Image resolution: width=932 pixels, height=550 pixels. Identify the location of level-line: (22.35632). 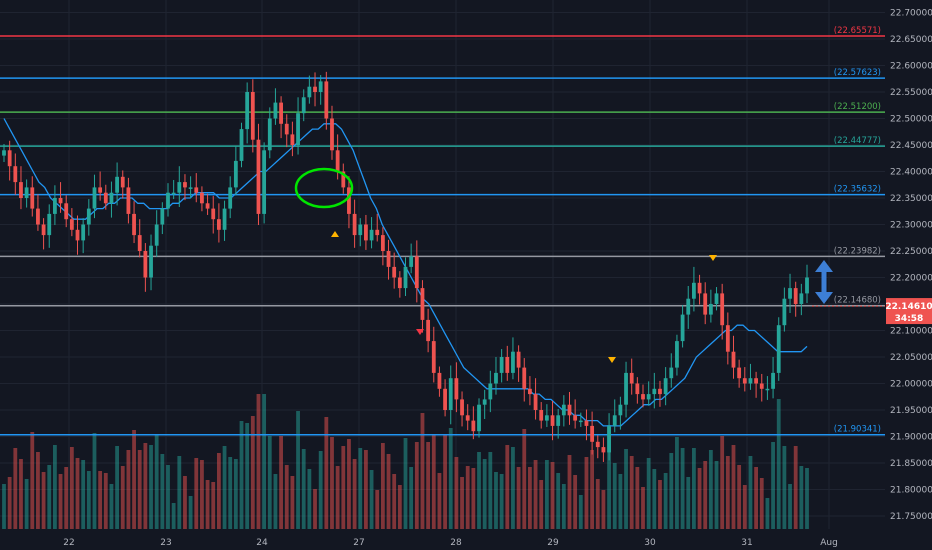
(442, 190).